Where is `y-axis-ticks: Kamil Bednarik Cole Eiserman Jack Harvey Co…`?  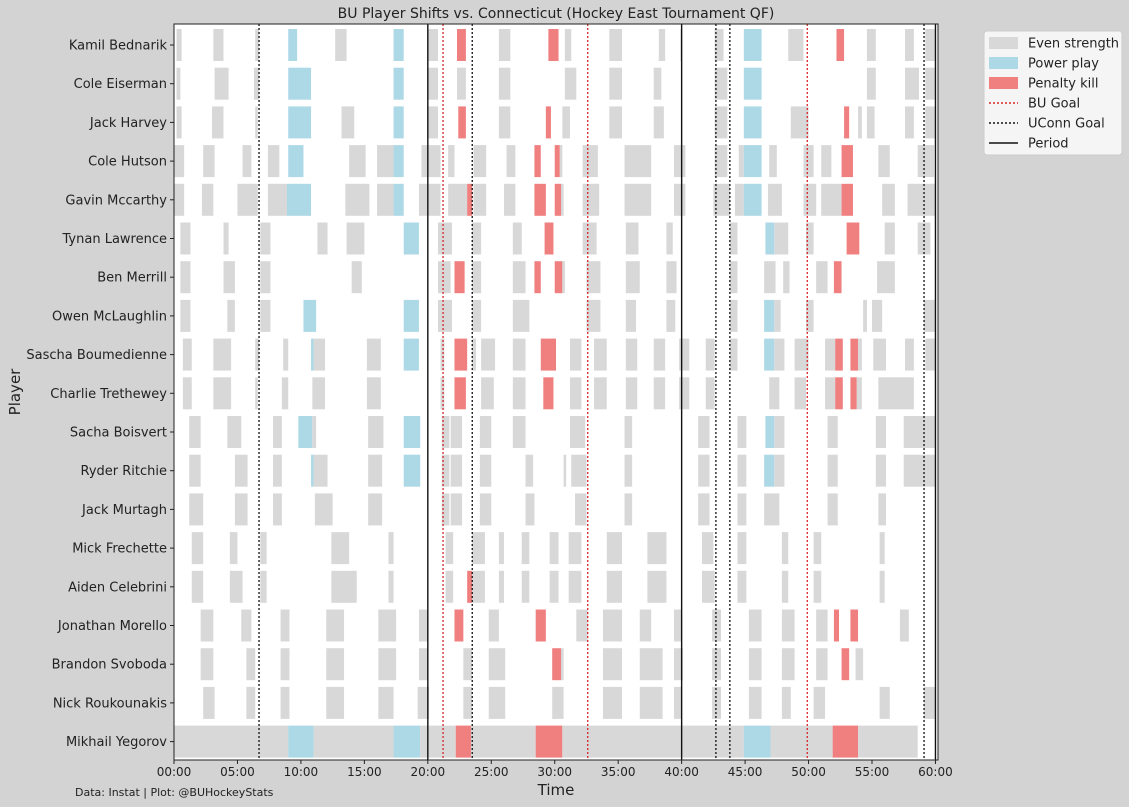
y-axis-ticks: Kamil Bednarik Cole Eiserman Jack Harvey Co… is located at coordinates (100, 394).